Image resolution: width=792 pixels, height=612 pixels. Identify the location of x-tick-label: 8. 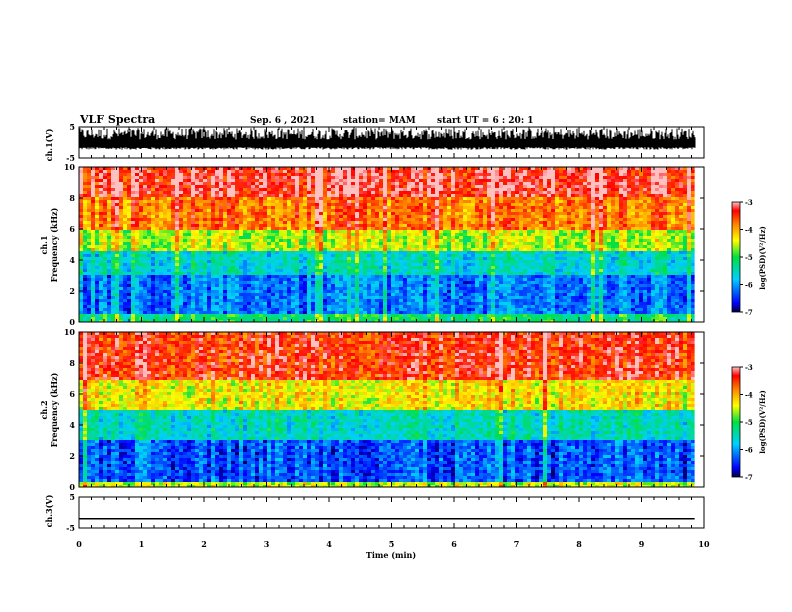
(579, 544).